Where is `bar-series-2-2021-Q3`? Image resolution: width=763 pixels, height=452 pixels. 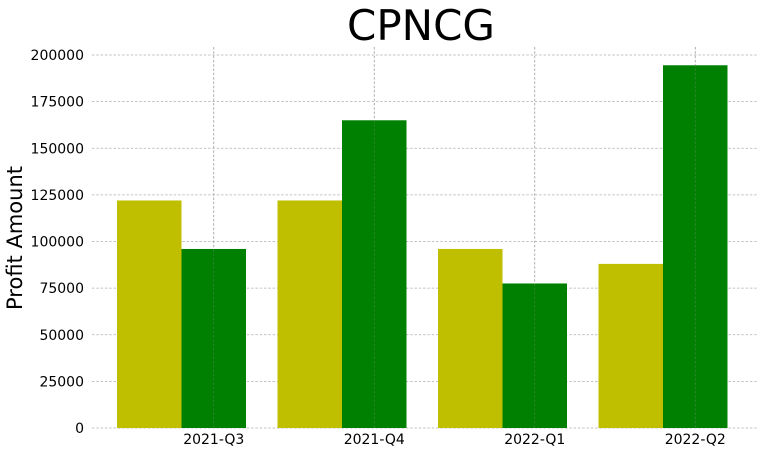 bar-series-2-2021-Q3 is located at coordinates (213, 338).